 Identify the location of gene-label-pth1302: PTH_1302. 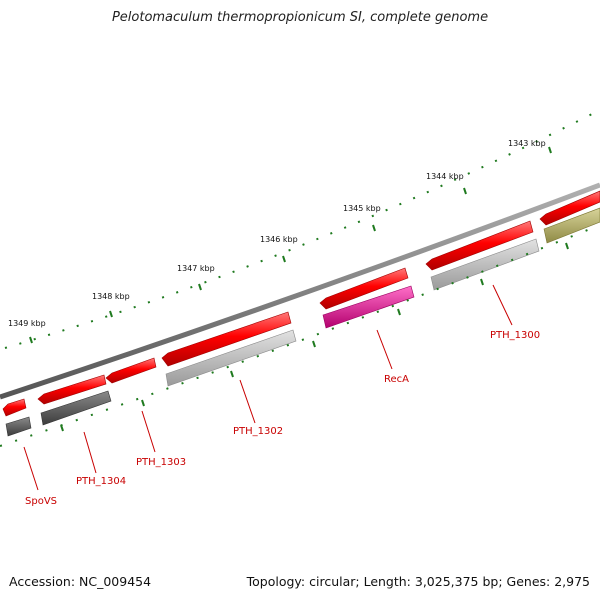
(258, 431).